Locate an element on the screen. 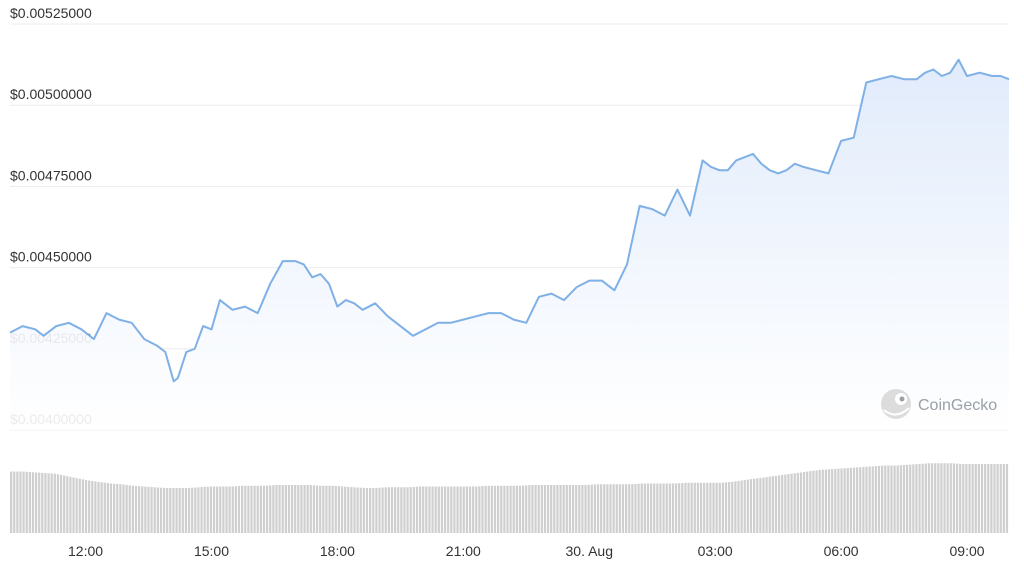 This screenshot has height=566, width=1024. x-tick-label: 12:00 is located at coordinates (85, 551).